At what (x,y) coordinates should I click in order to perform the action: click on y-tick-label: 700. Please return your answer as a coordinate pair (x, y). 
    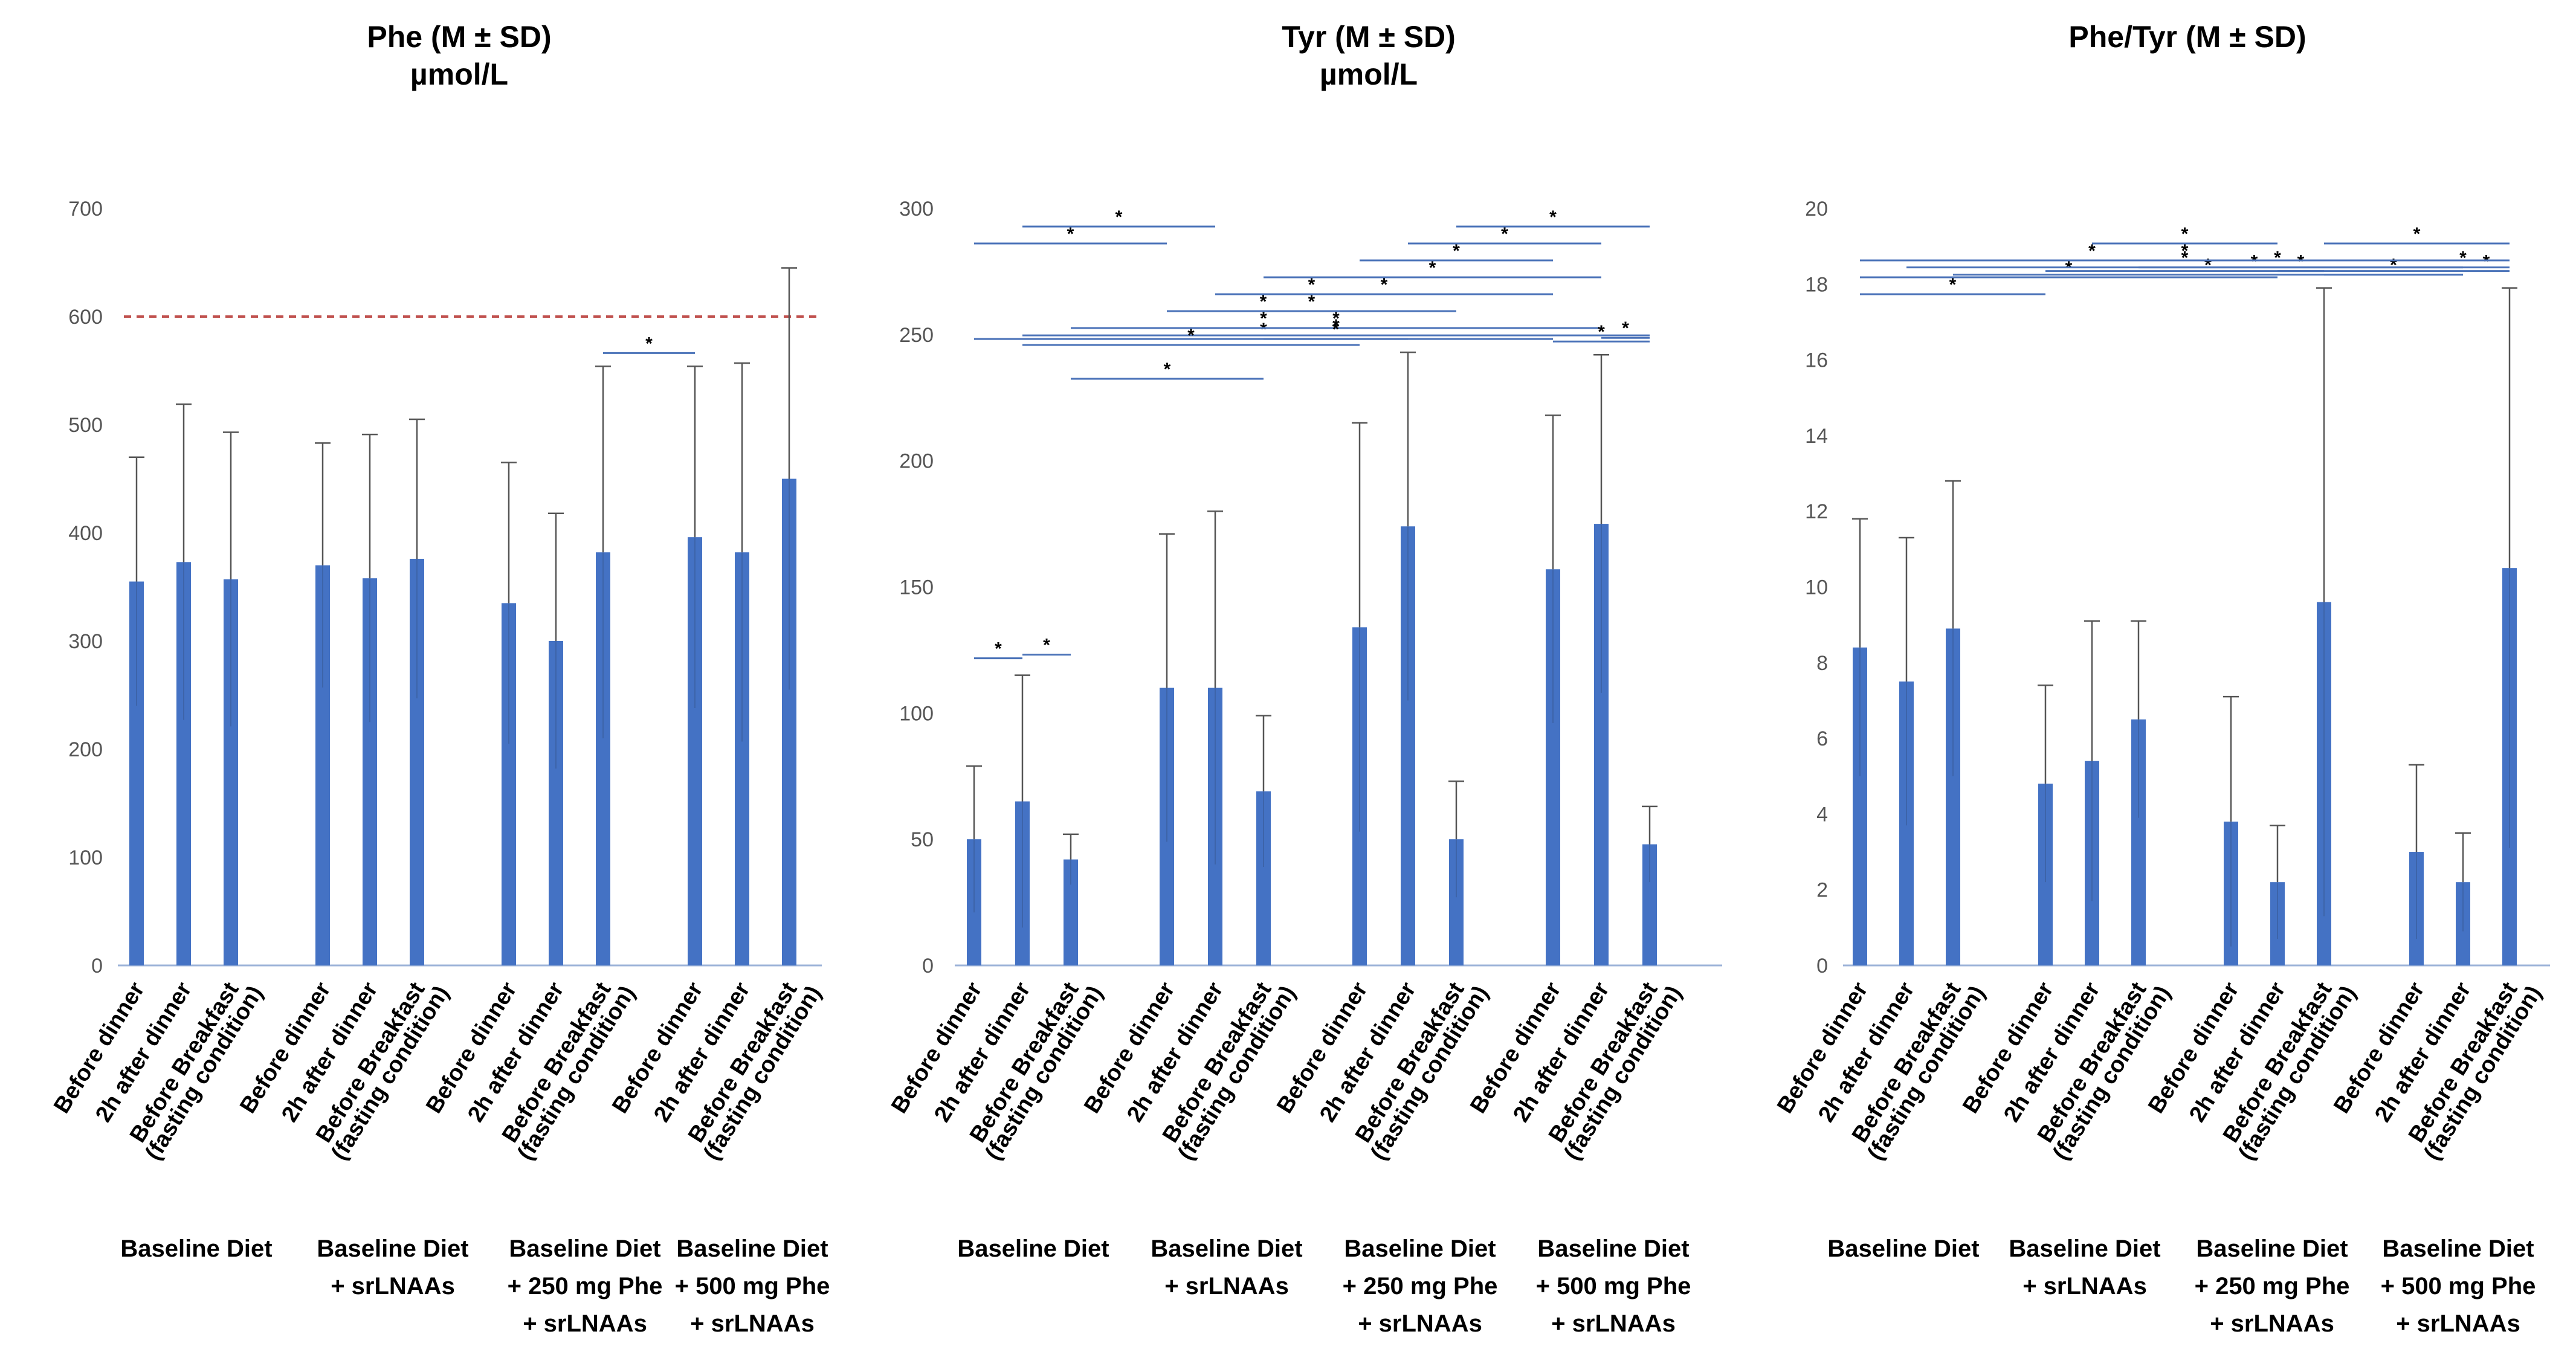
    Looking at the image, I should click on (85, 209).